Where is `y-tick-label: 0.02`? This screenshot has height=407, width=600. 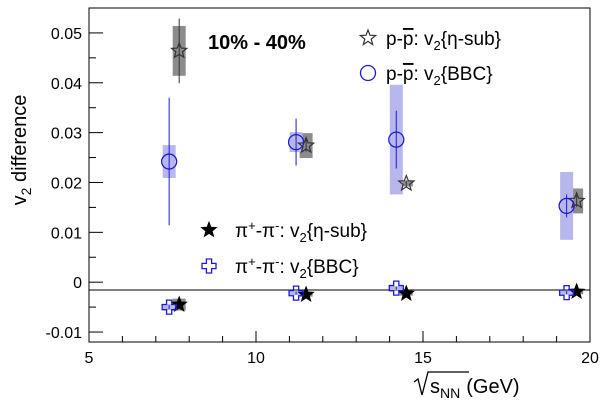 y-tick-label: 0.02 is located at coordinates (66, 183).